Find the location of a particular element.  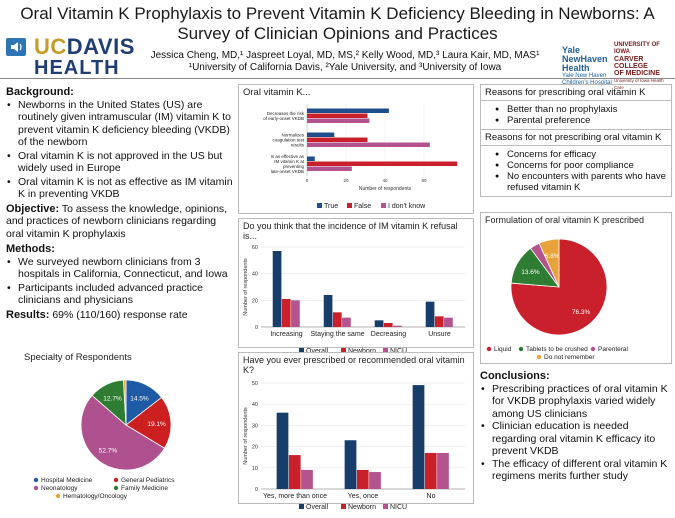

y-tick-label-line: Is as effective as is located at coordinates (288, 156).